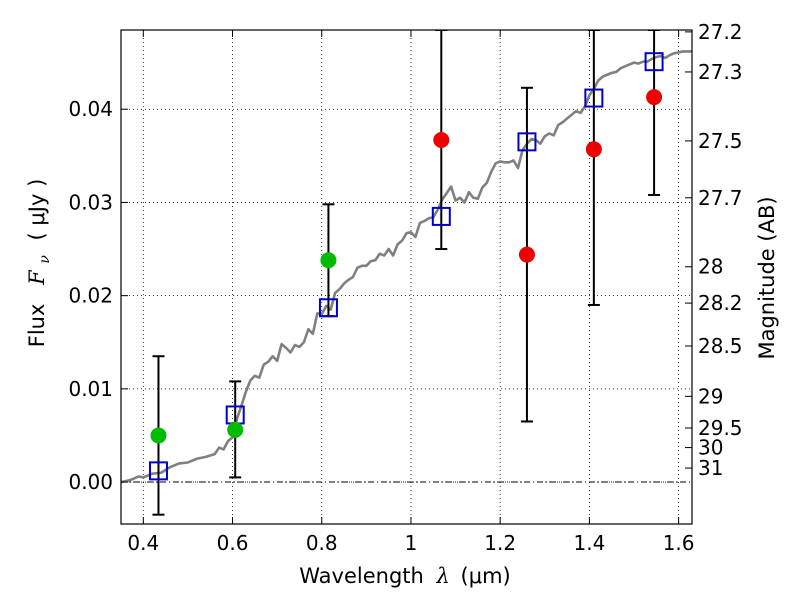 The height and width of the screenshot is (600, 800). What do you see at coordinates (720, 346) in the screenshot?
I see `y2-tick-label: 28.5` at bounding box center [720, 346].